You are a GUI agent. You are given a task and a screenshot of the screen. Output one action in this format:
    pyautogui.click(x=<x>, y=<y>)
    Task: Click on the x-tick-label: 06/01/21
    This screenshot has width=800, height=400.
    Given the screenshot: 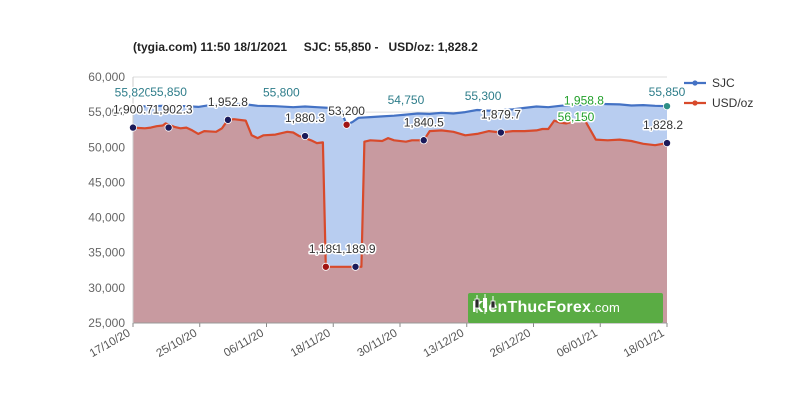 What is the action you would take?
    pyautogui.click(x=577, y=343)
    